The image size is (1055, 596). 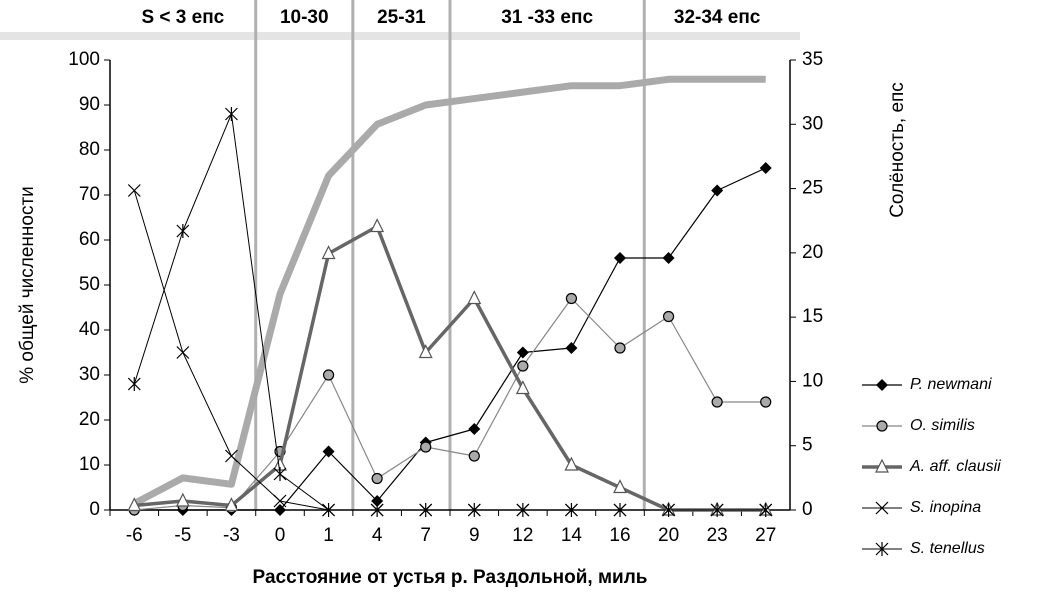 What do you see at coordinates (807, 445) in the screenshot?
I see `y2-tick-label: 5` at bounding box center [807, 445].